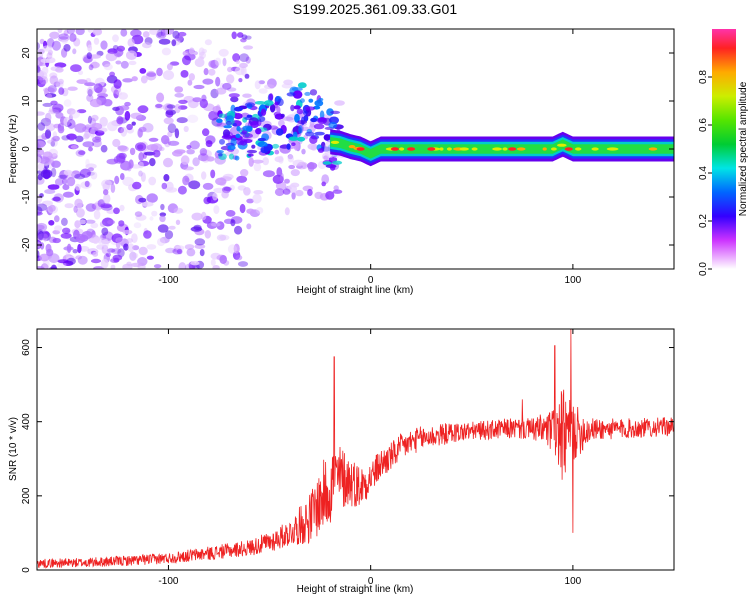  I want to click on snr-x-tick-label: 0, so click(371, 581).